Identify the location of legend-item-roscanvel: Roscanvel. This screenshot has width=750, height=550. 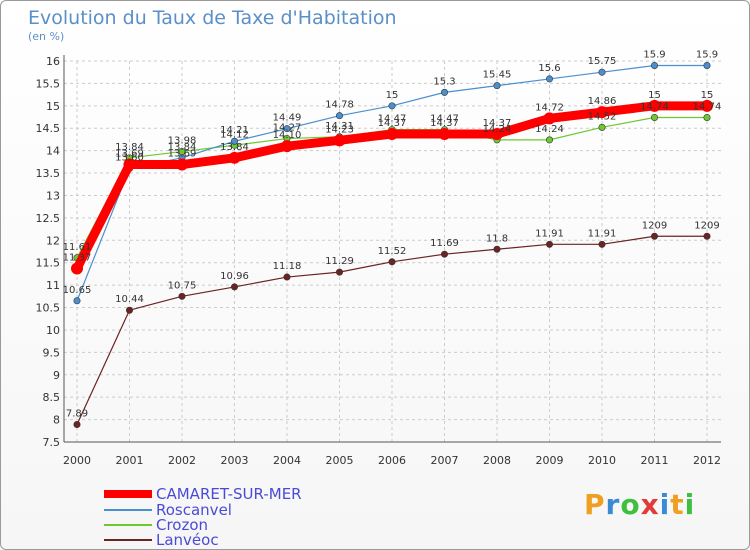
(168, 509).